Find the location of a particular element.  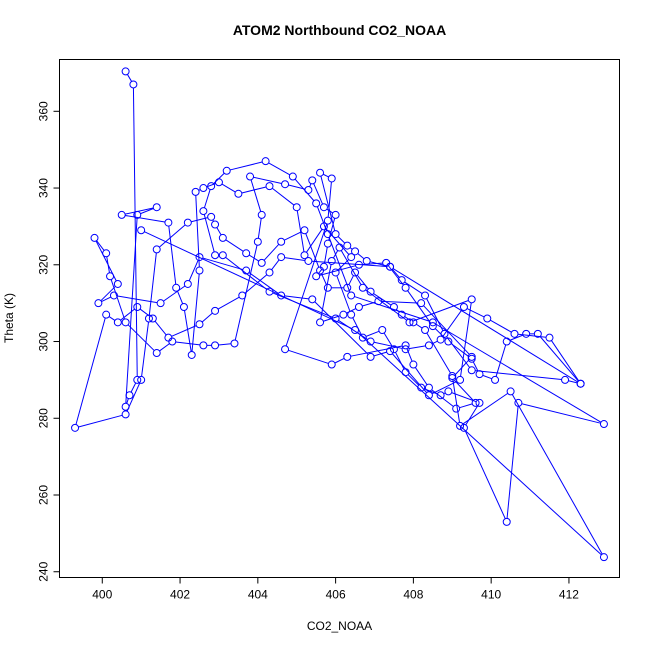

y-axis-label: Theta (K) is located at coordinates (9, 318).